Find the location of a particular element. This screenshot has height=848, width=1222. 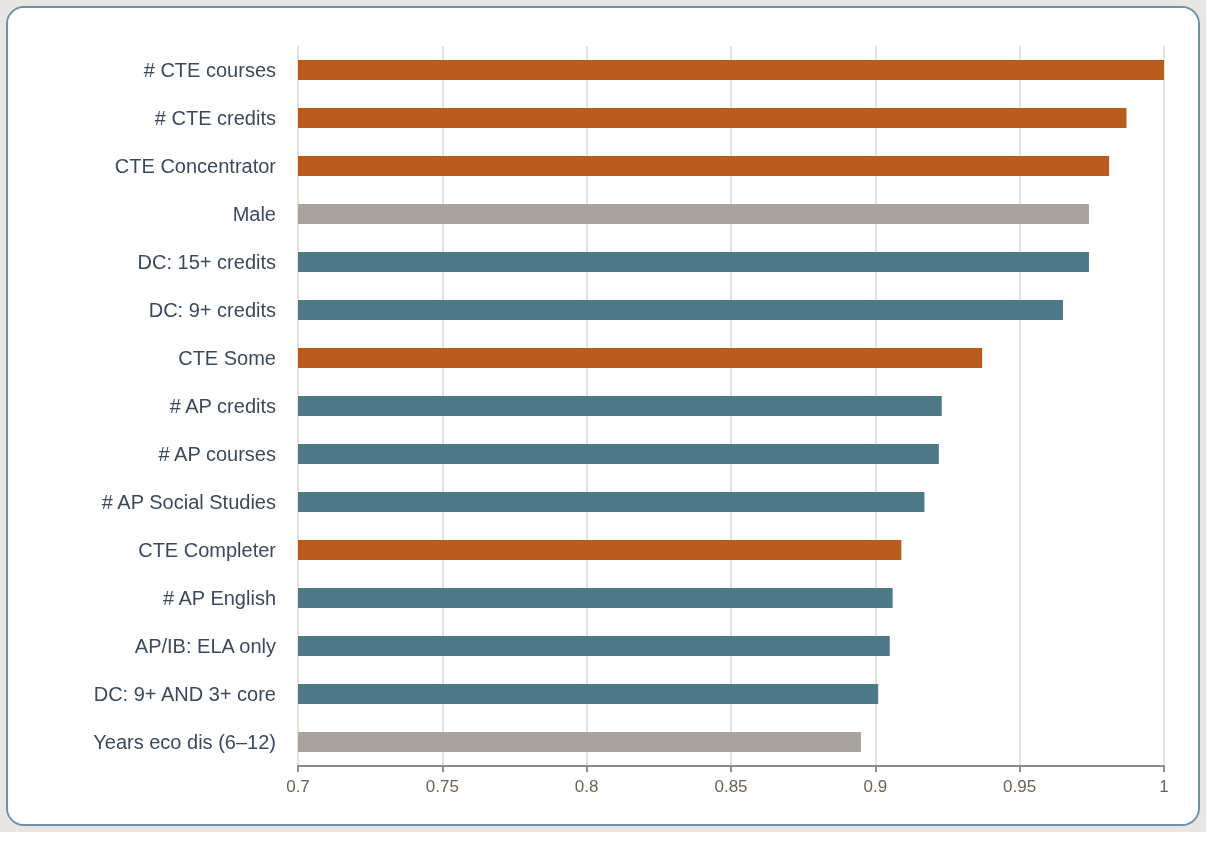

y-tick-label: # AP credits is located at coordinates (222, 406).